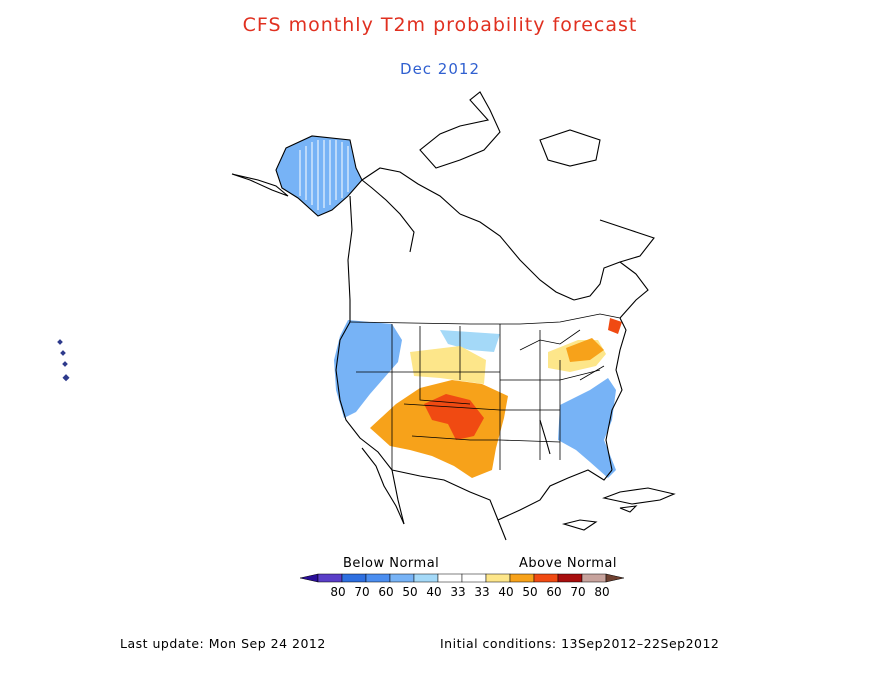  I want to click on colorado-high-prob-region, so click(454, 417).